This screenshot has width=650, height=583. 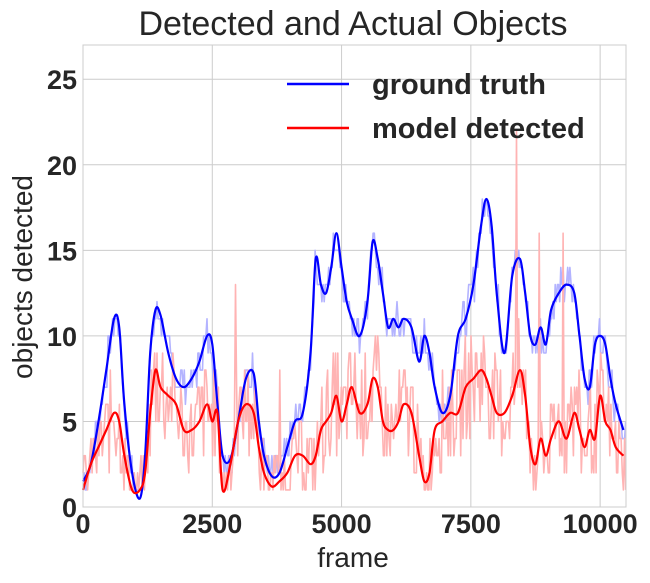 What do you see at coordinates (62, 337) in the screenshot?
I see `y-tick-label: 10` at bounding box center [62, 337].